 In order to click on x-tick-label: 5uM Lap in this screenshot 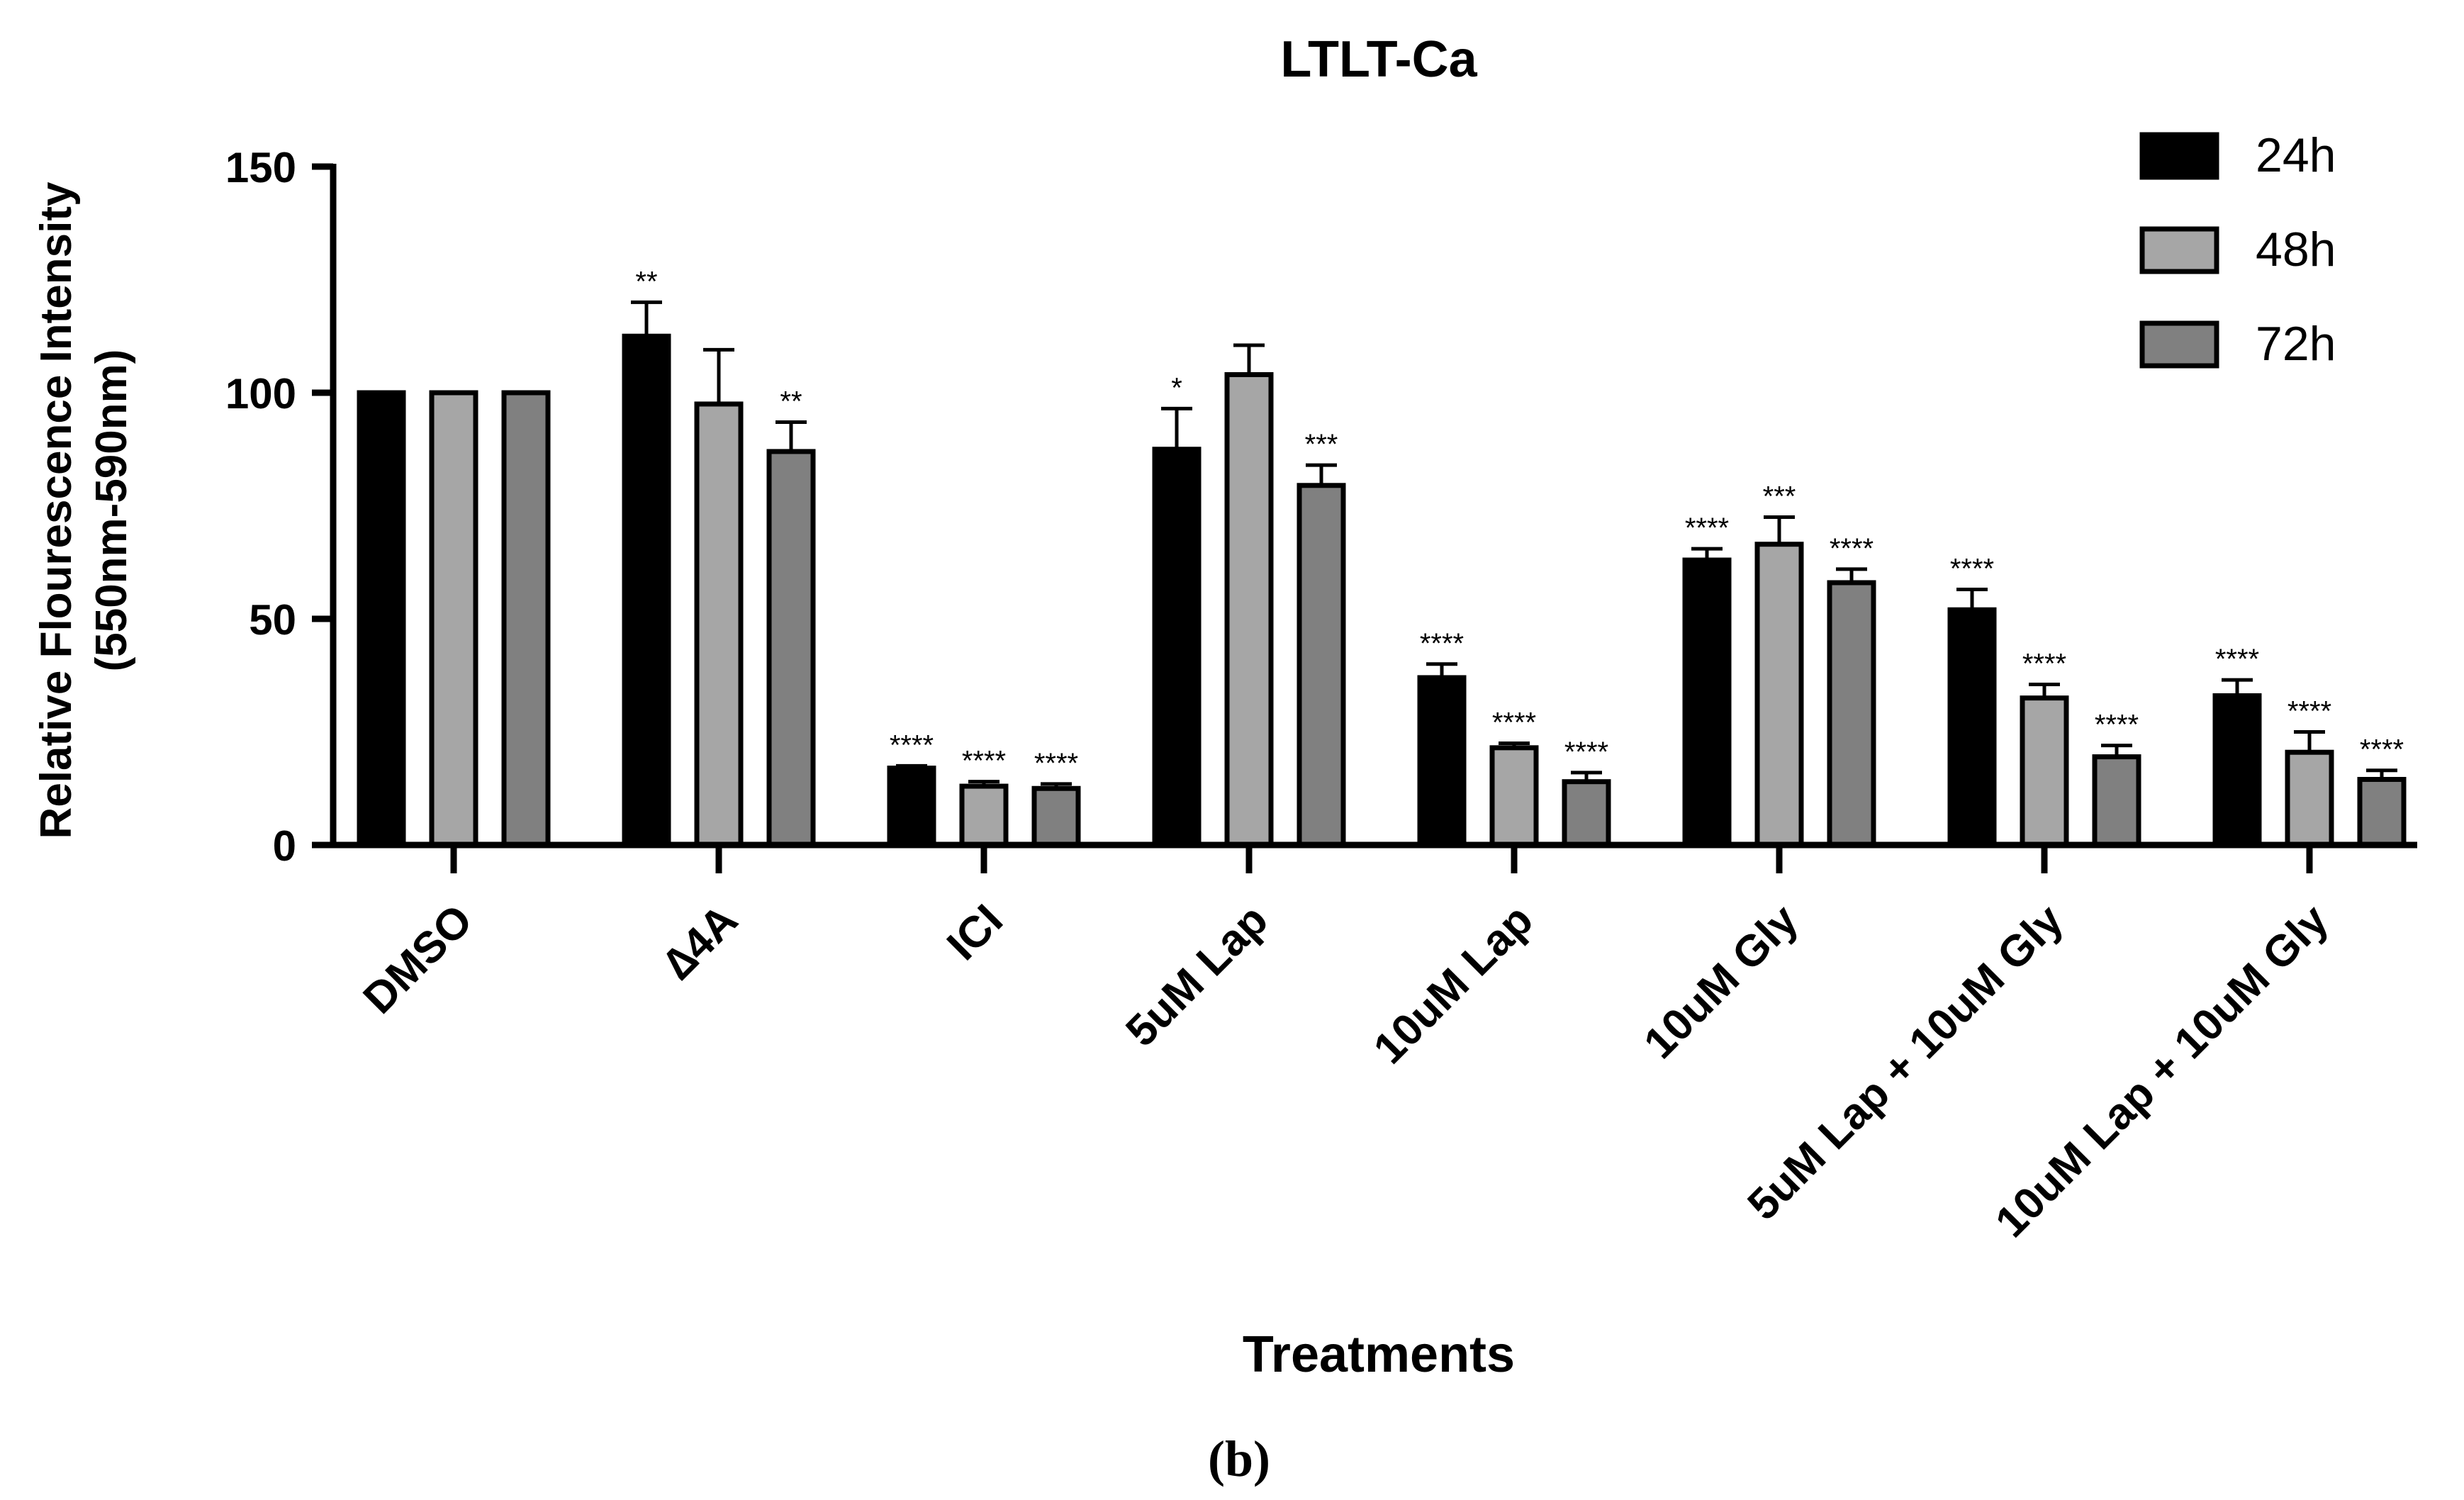, I will do `click(1196, 975)`.